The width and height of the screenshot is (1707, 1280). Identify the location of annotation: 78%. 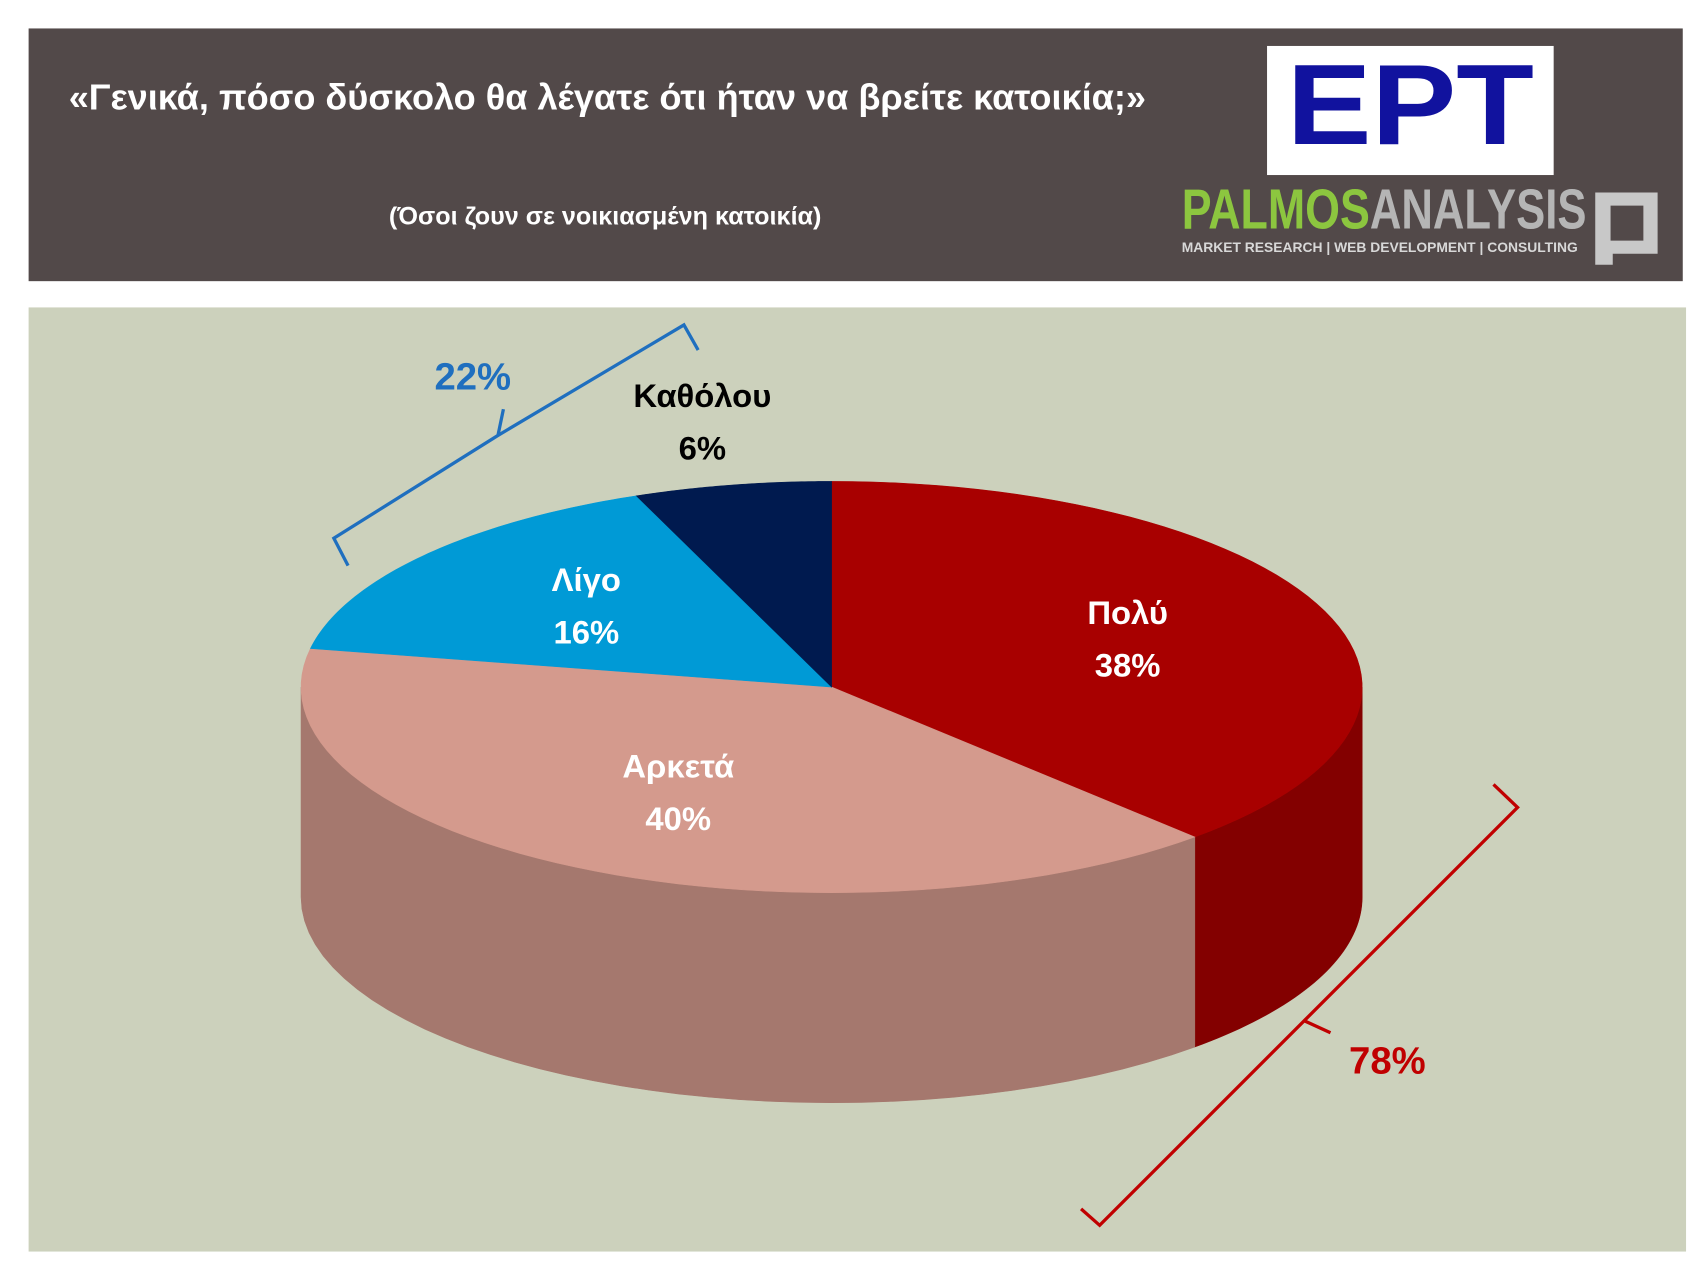
(1387, 1060).